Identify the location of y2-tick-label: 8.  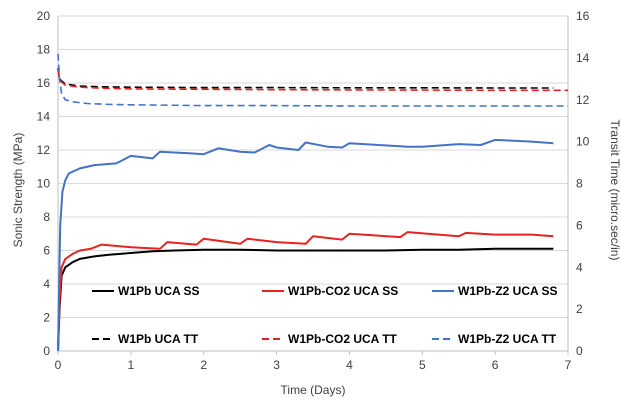
(579, 184).